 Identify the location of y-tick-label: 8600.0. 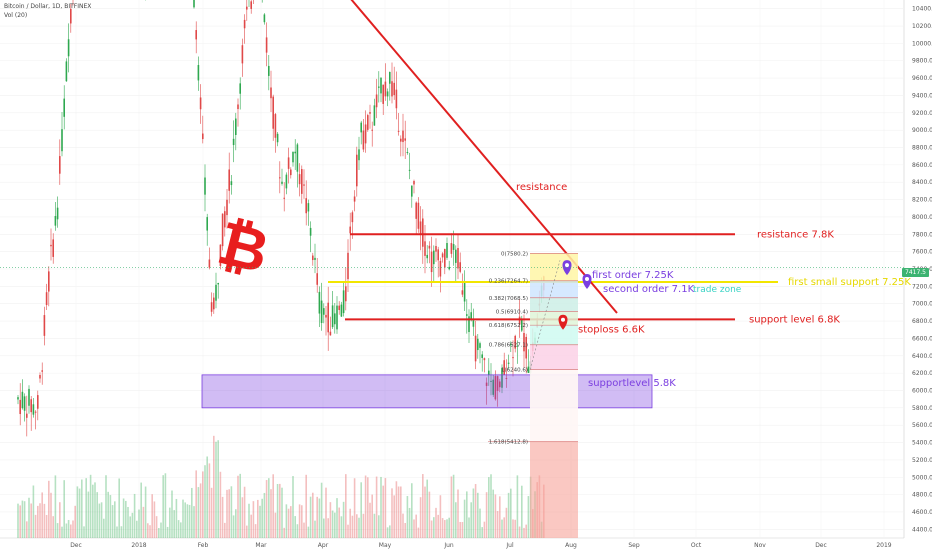
(922, 165).